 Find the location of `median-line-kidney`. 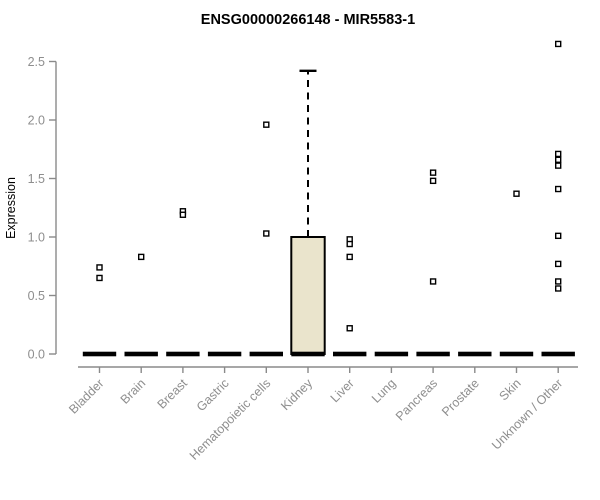

median-line-kidney is located at coordinates (308, 354).